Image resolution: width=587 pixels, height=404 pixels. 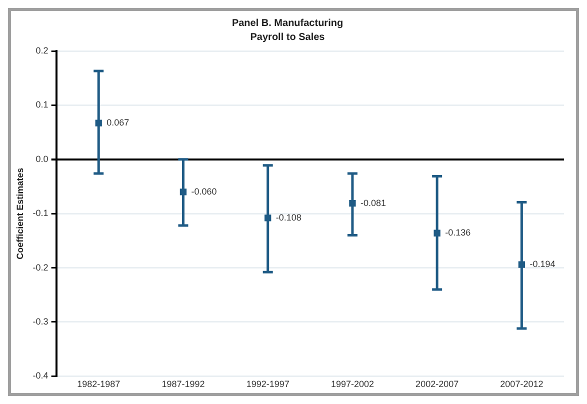 What do you see at coordinates (289, 217) in the screenshot?
I see `data-label: -0.108` at bounding box center [289, 217].